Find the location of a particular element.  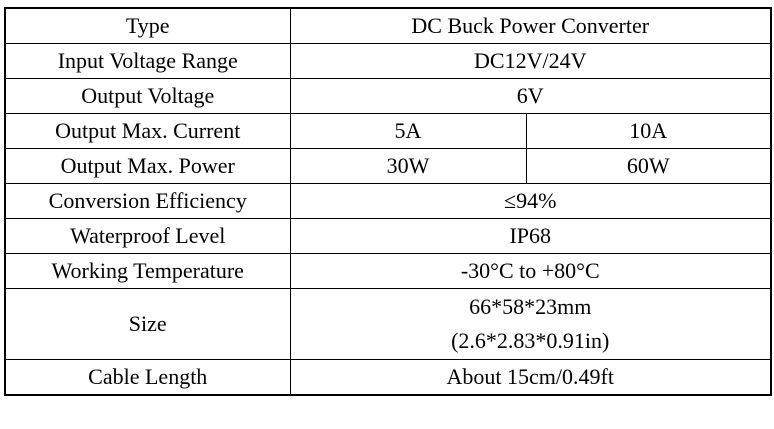

table-row: Output Max. Power 30W 60W is located at coordinates (388, 166).